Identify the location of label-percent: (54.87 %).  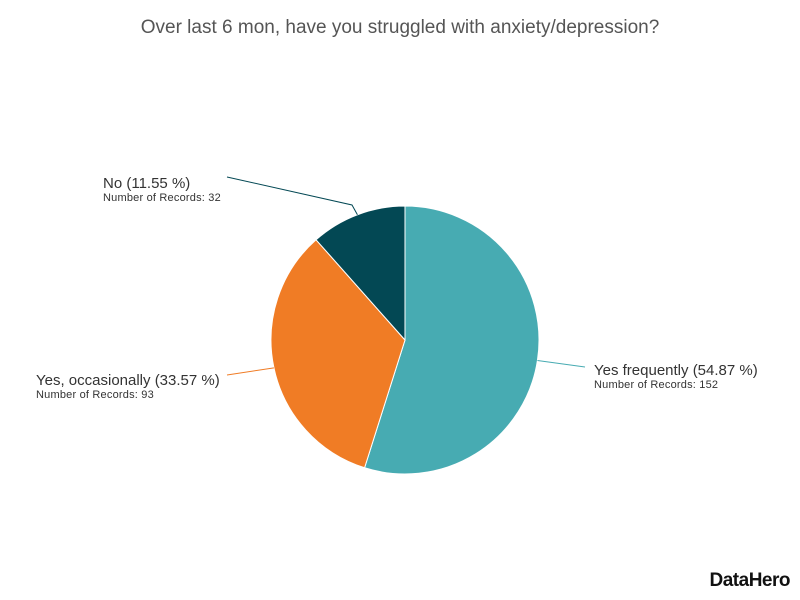
(725, 370).